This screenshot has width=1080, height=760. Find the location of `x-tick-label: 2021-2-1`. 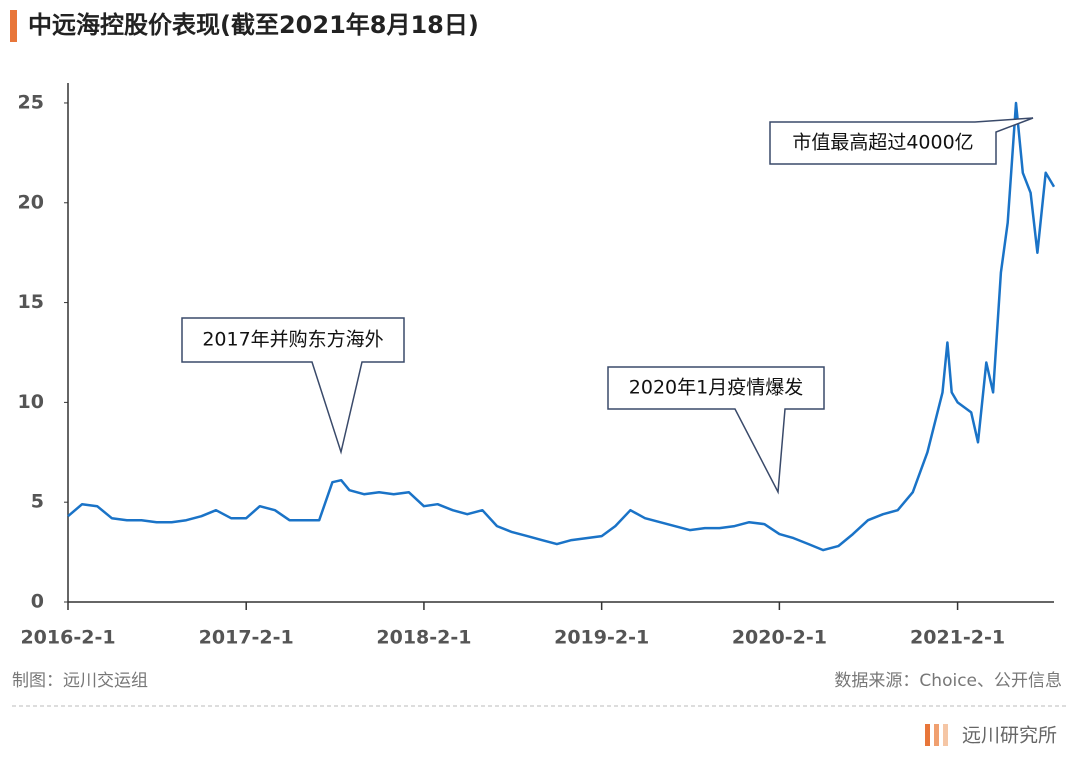

x-tick-label: 2021-2-1 is located at coordinates (957, 638).